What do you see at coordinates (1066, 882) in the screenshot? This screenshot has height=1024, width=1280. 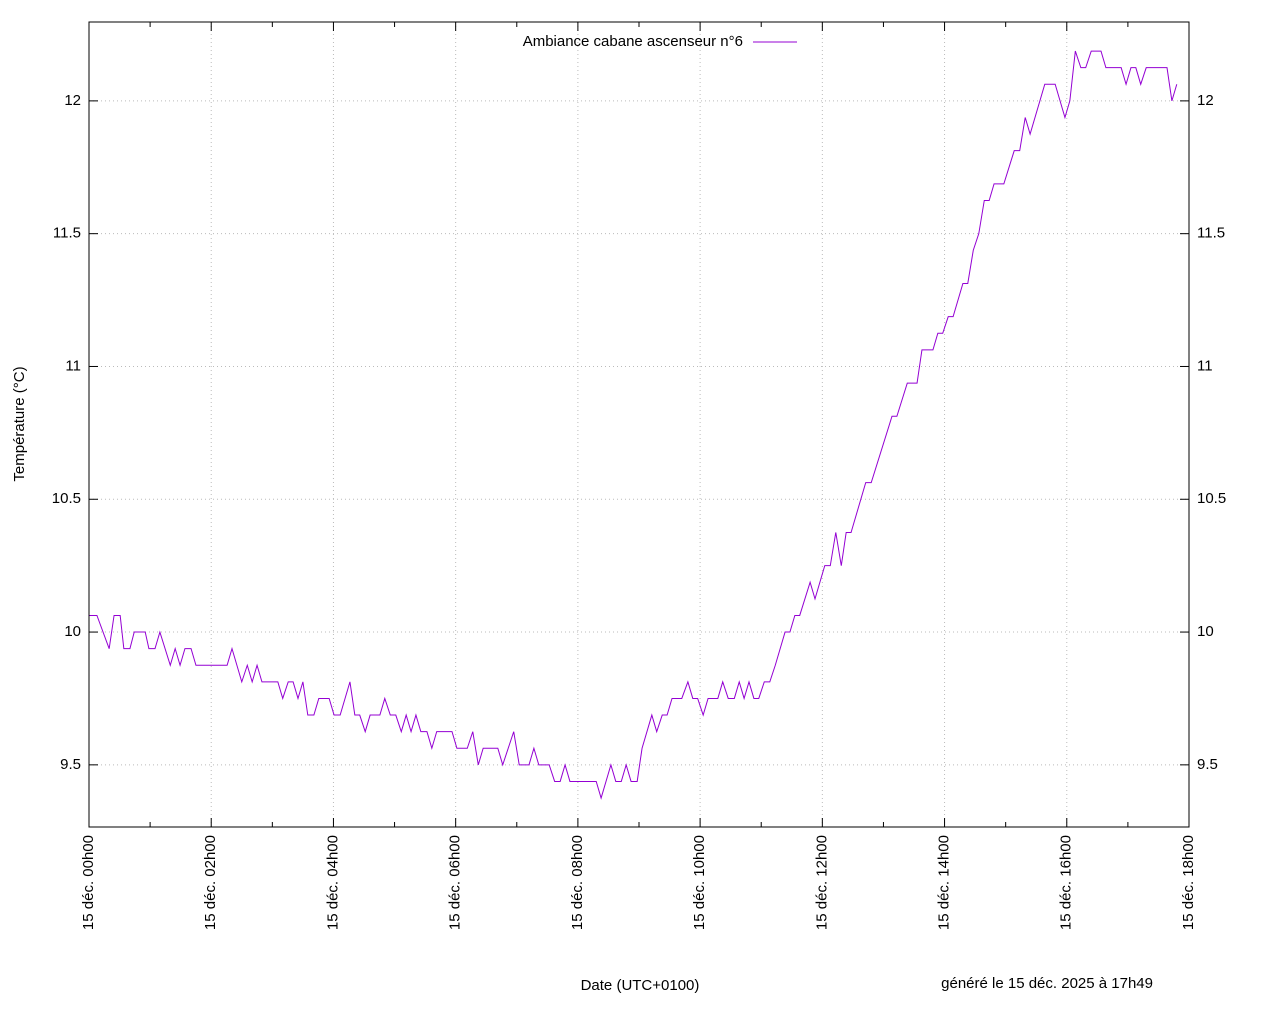 I see `x-tick-label: 15 déc. 16h00` at bounding box center [1066, 882].